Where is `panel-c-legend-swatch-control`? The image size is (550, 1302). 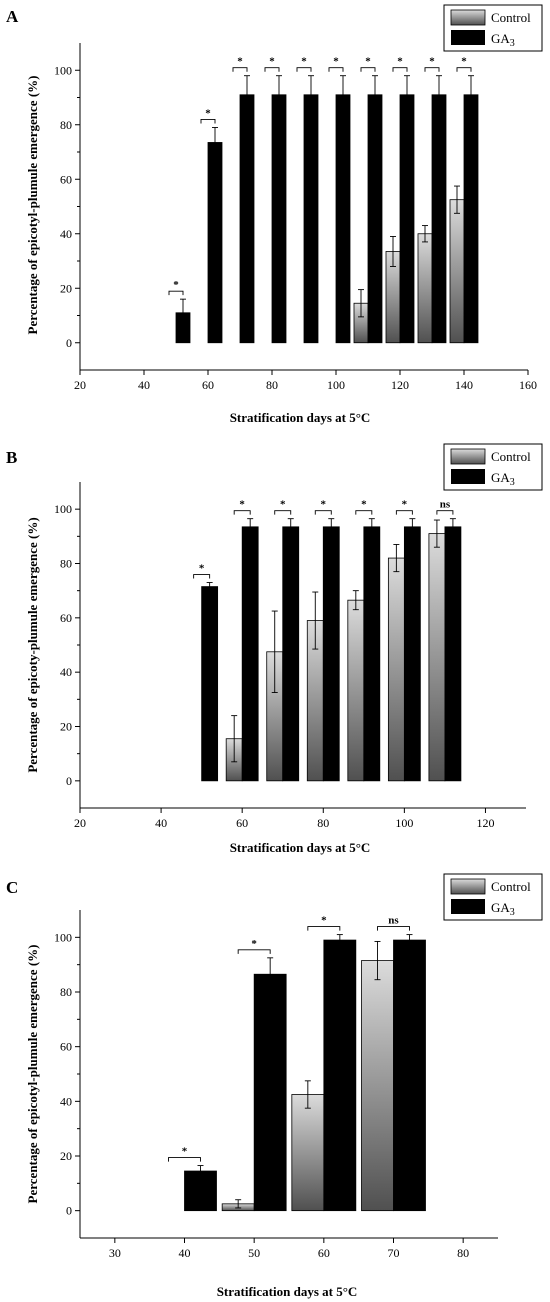
panel-c-legend-swatch-control is located at coordinates (468, 886).